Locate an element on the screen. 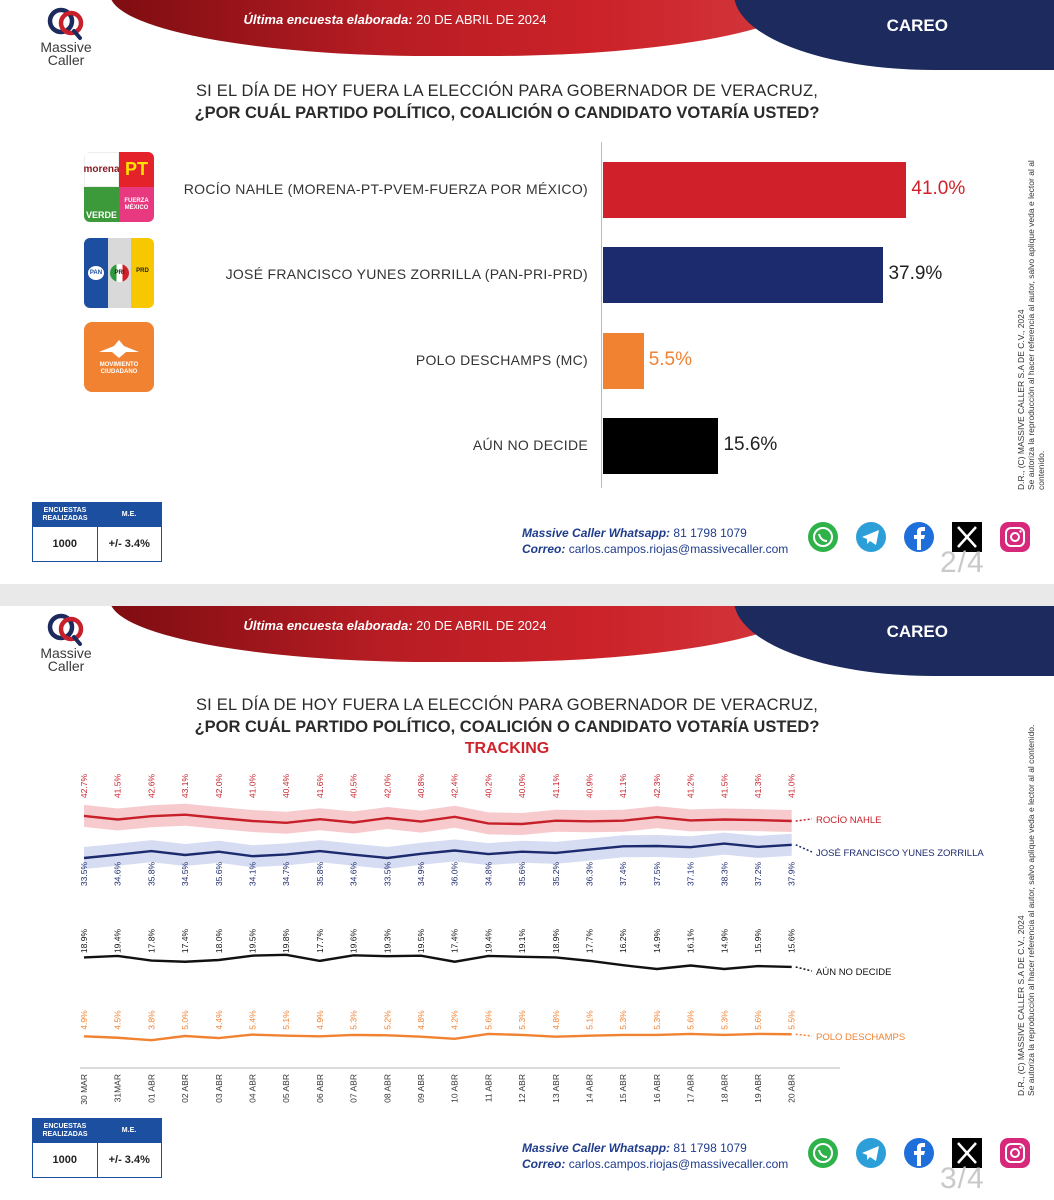  line-polo-deschamps is located at coordinates (437, 1037).